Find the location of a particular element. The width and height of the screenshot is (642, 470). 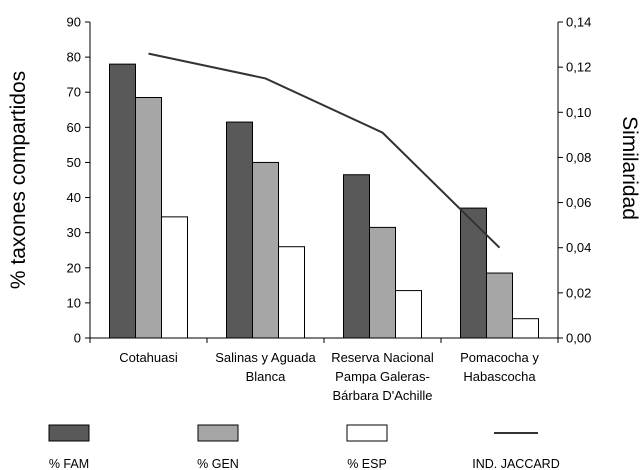

y-tick-label-right: 0,10 is located at coordinates (578, 112).